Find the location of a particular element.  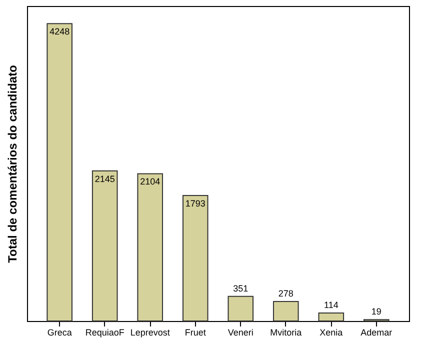

data-label: 4248 is located at coordinates (60, 31).